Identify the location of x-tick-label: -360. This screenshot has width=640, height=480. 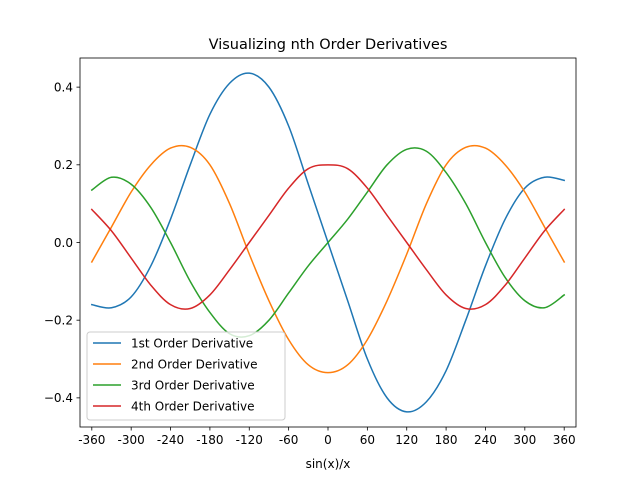
(91, 440).